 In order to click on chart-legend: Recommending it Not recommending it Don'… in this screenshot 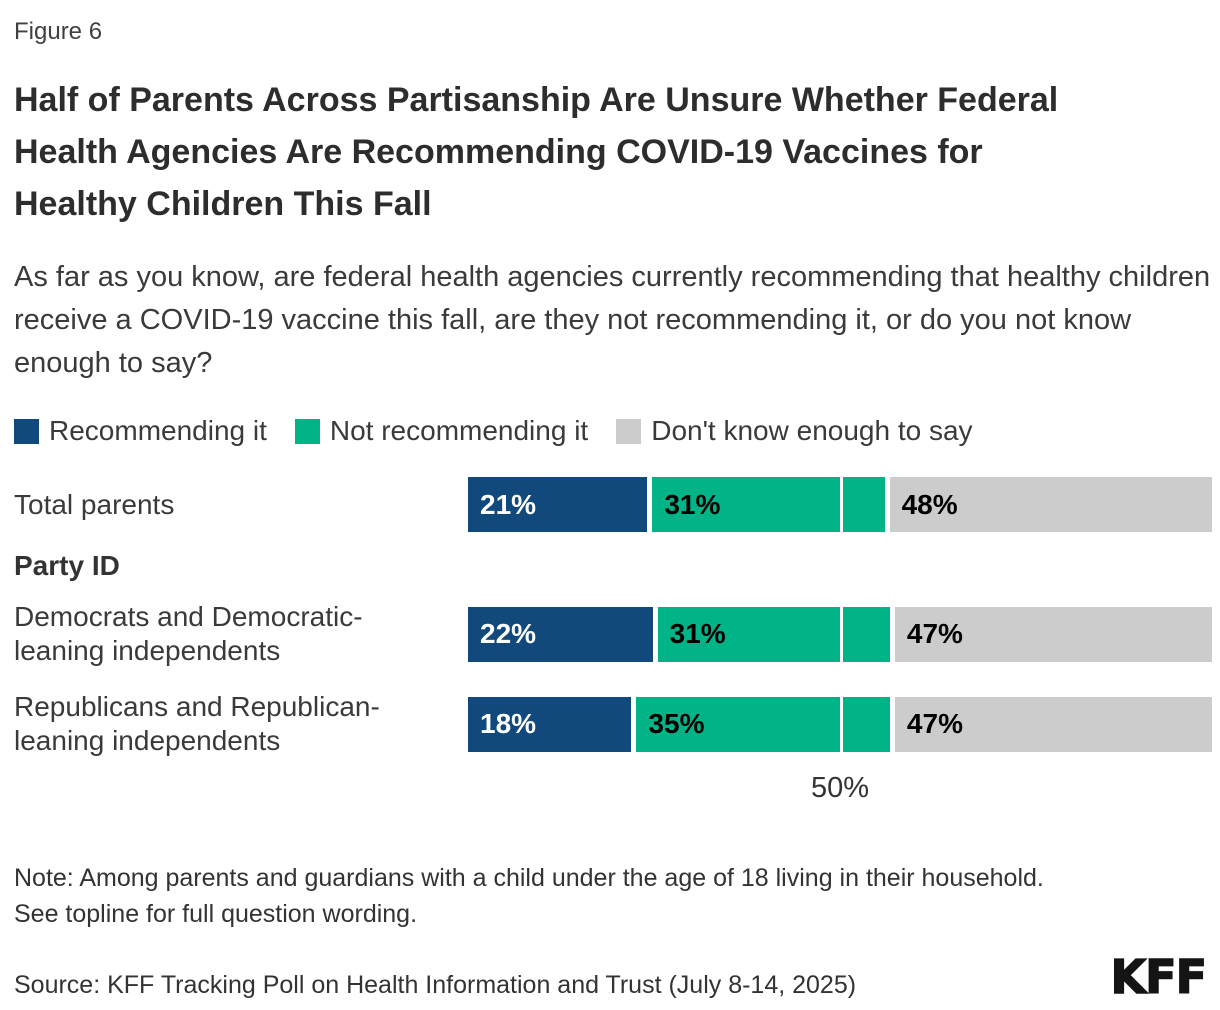, I will do `click(613, 431)`.